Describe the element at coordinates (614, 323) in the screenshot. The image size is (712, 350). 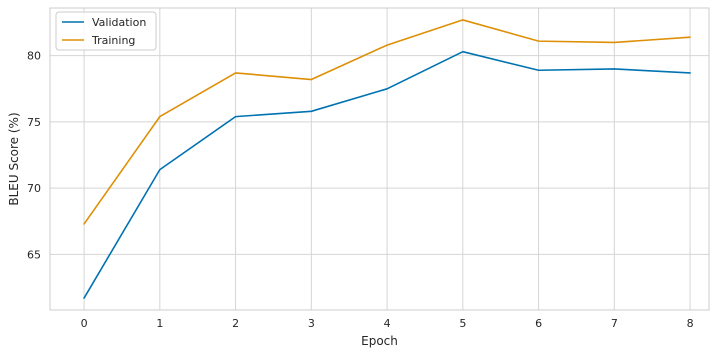
I see `x-tick-label: 7` at that location.